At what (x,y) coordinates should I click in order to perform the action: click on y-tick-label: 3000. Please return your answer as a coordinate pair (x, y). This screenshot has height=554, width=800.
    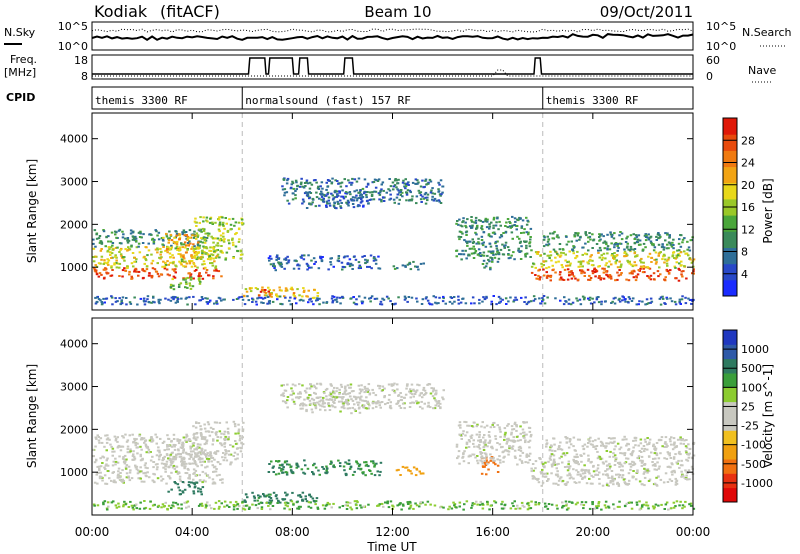
    Looking at the image, I should click on (74, 387).